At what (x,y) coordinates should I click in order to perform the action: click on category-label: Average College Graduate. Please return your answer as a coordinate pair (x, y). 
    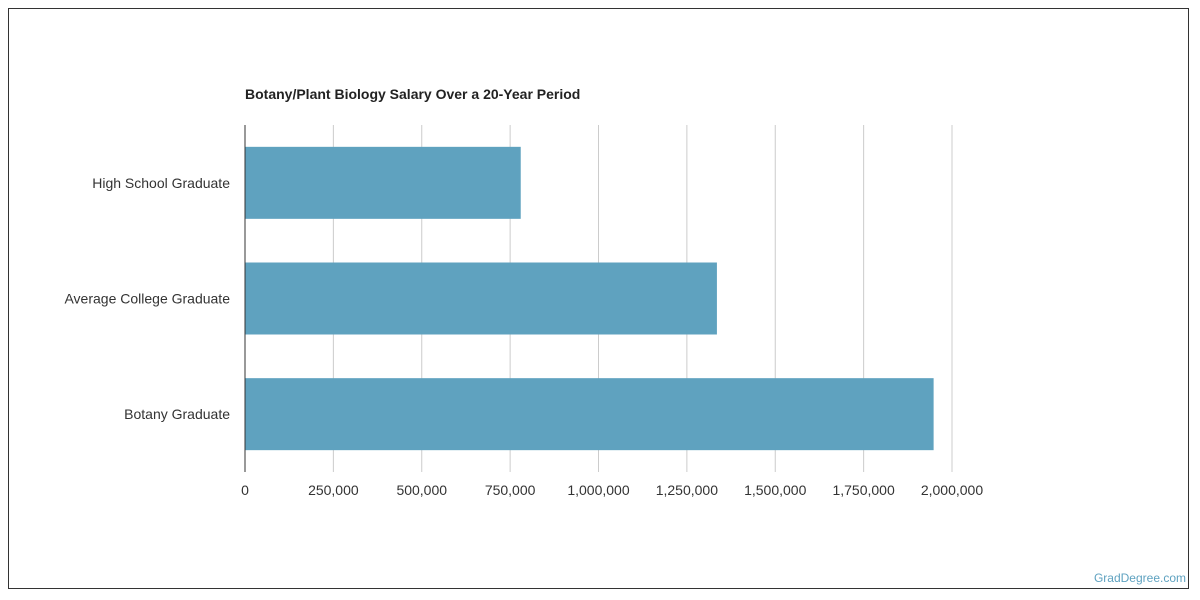
    Looking at the image, I should click on (147, 299).